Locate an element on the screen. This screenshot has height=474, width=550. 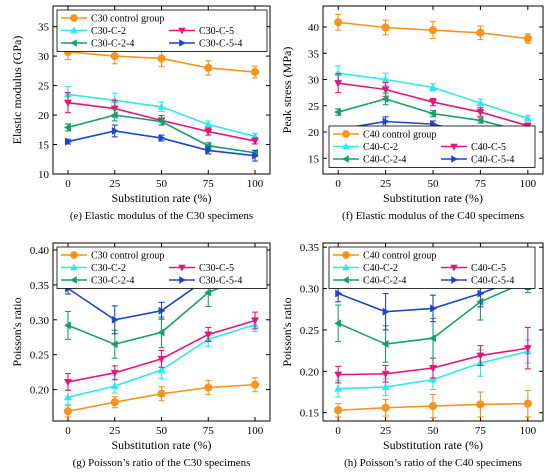
y-tick-label: 40 is located at coordinates (314, 28).